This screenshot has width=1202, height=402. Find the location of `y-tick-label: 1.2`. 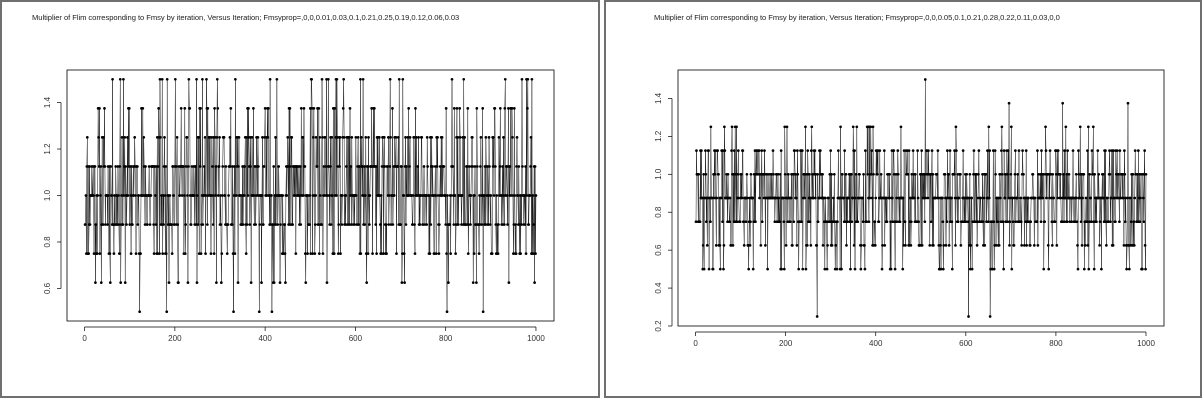

y-tick-label: 1.2 is located at coordinates (47, 149).